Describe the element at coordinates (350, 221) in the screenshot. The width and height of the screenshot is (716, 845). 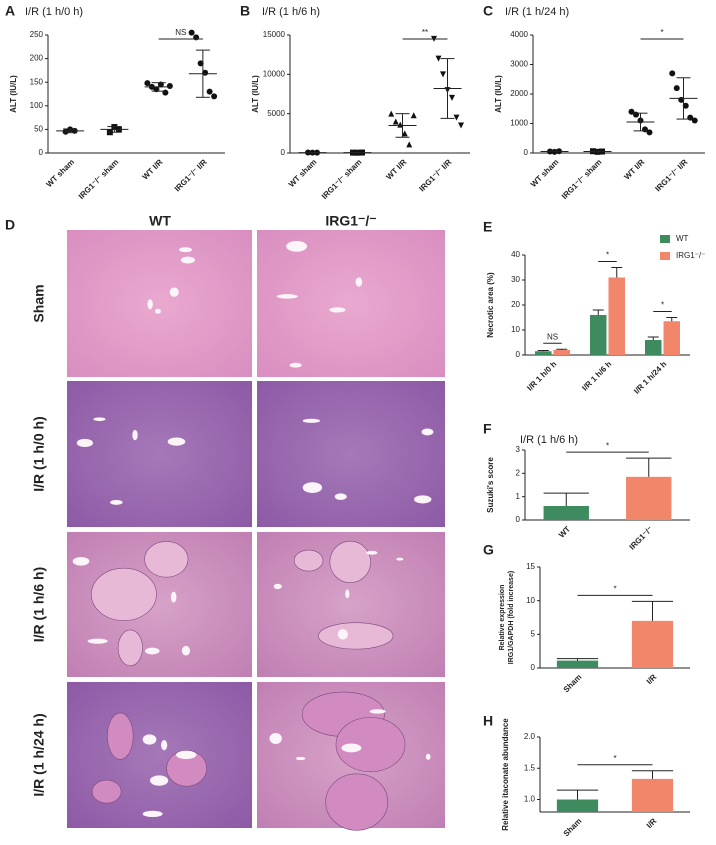
I see `column-header: IRG1⁻/⁻` at that location.